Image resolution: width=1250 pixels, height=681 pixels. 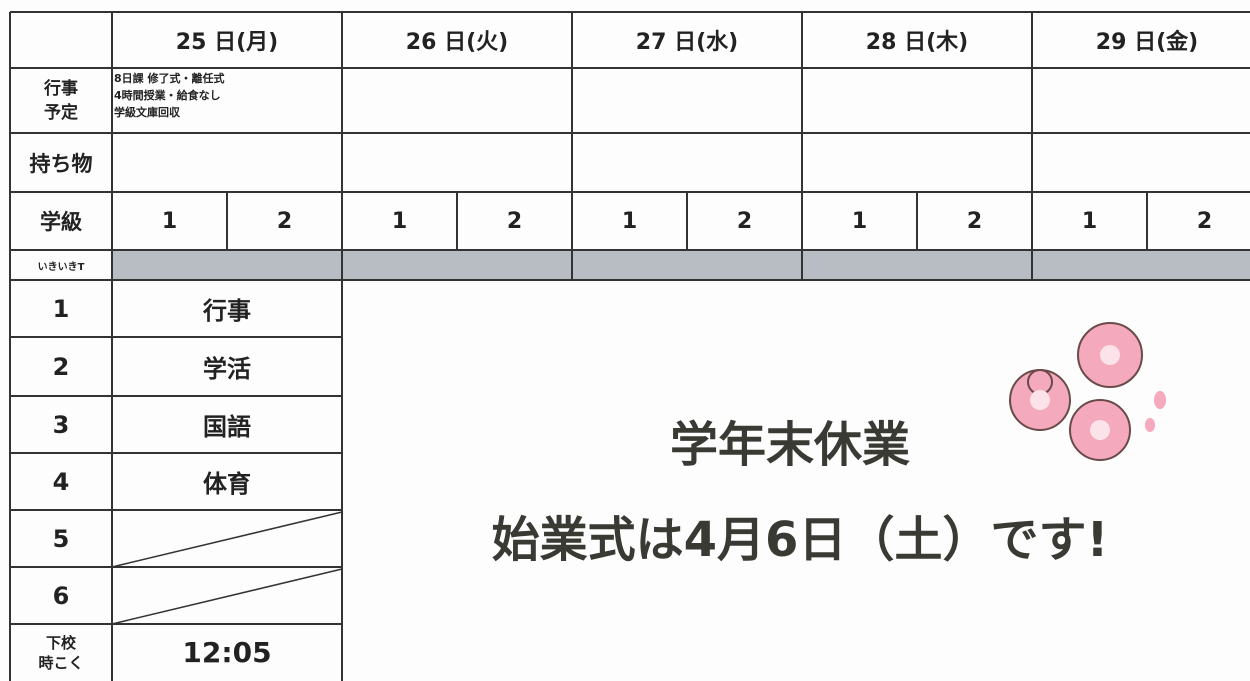 I want to click on period-subject: 体育, so click(x=227, y=484).